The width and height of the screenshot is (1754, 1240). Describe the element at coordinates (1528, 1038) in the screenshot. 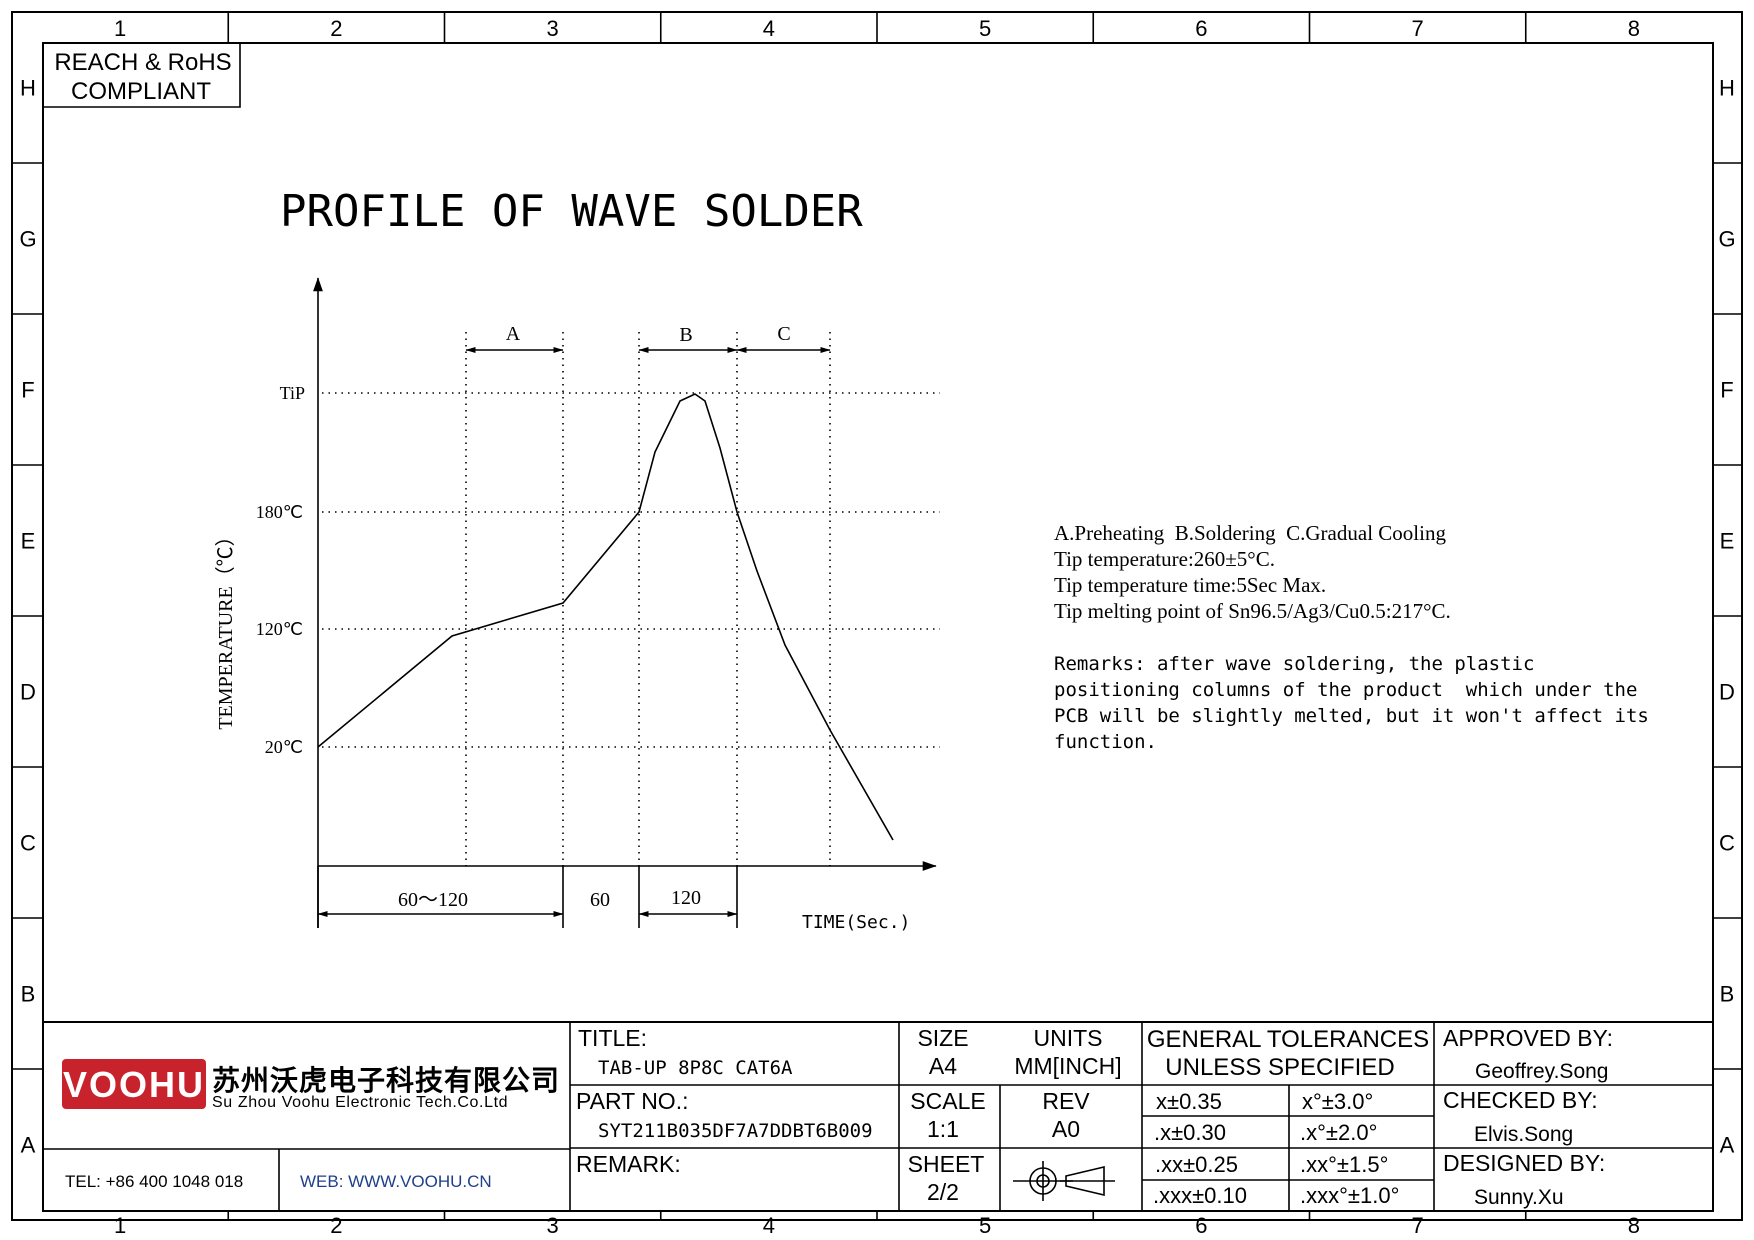

I see `approved-label: APPROVED BY:` at that location.